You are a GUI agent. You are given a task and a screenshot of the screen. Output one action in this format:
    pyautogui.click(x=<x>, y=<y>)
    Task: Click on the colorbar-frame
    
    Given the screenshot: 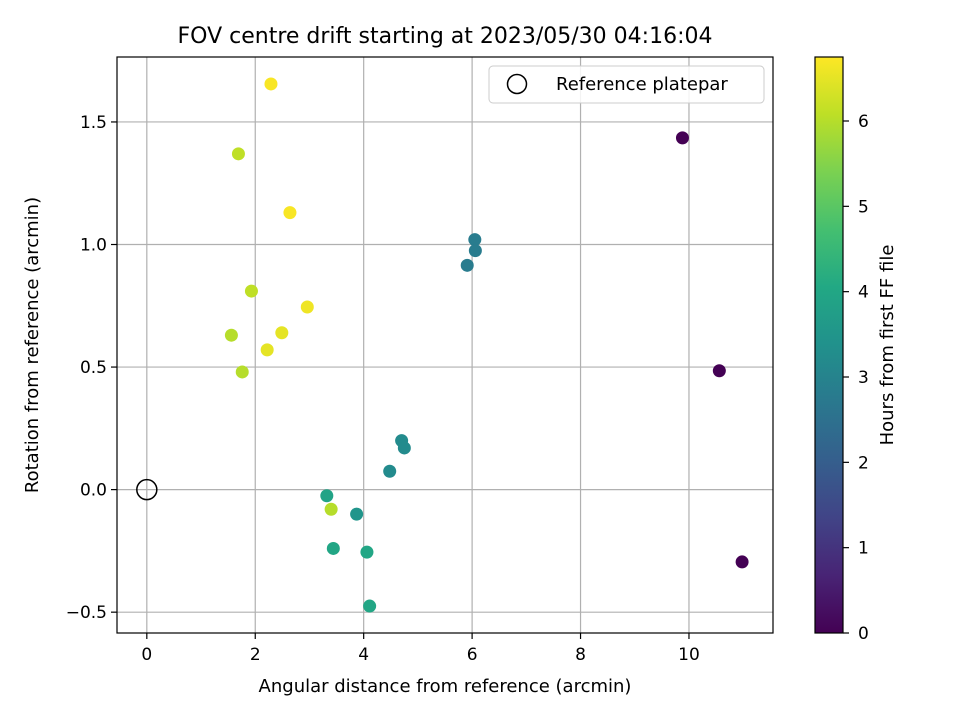 What is the action you would take?
    pyautogui.click(x=829, y=345)
    